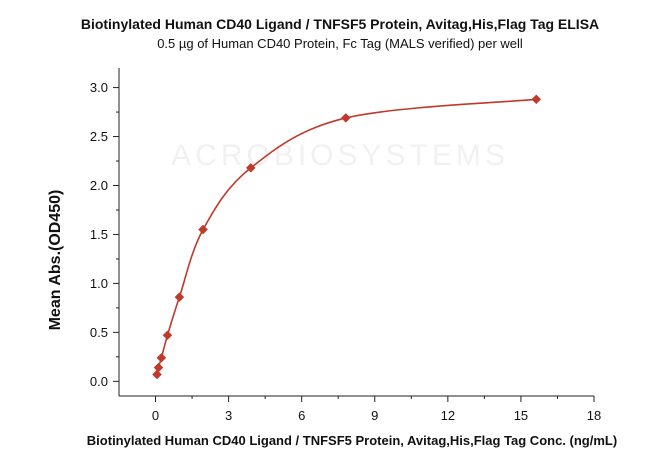 The image size is (650, 464). Describe the element at coordinates (448, 415) in the screenshot. I see `x-tick-label: 12` at that location.